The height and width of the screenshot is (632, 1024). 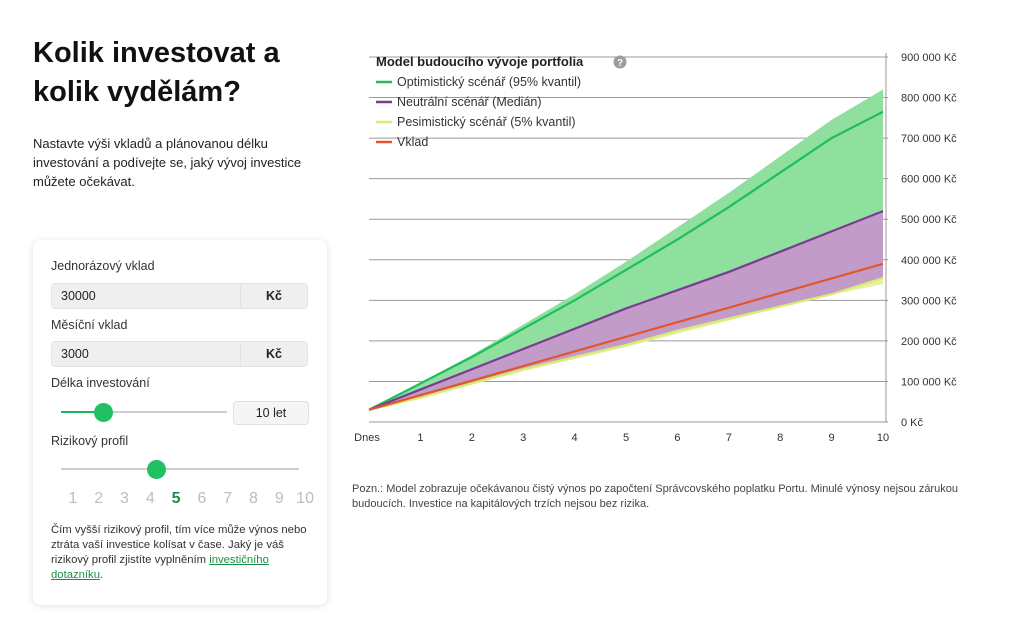 What do you see at coordinates (929, 99) in the screenshot?
I see `y-tick-label: 800 000 Kč` at bounding box center [929, 99].